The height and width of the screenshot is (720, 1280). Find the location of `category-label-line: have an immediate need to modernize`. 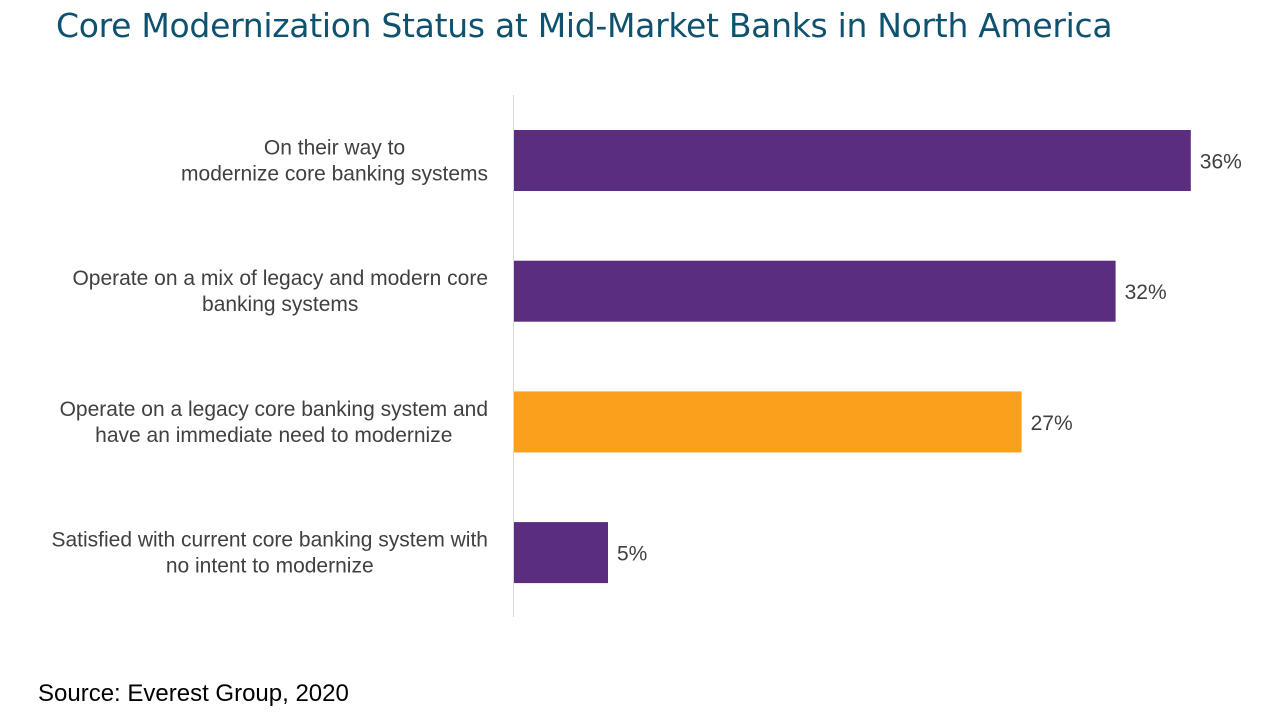

category-label-line: have an immediate need to modernize is located at coordinates (273, 435).